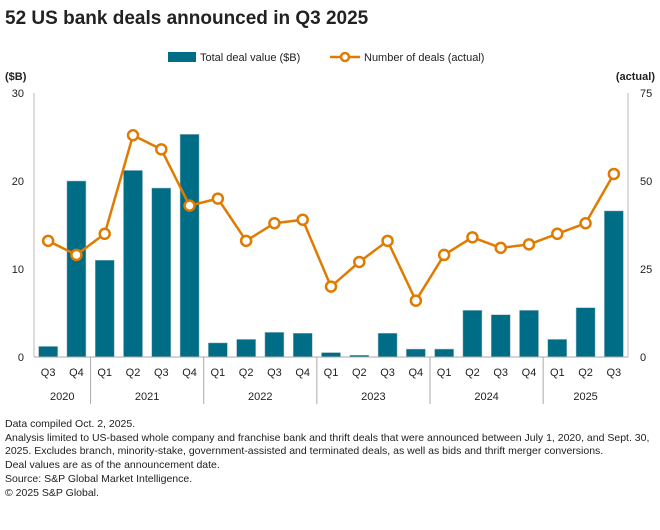 Image resolution: width=660 pixels, height=530 pixels. I want to click on note-source: Source: S&P Global Market Intelligence., so click(99, 479).